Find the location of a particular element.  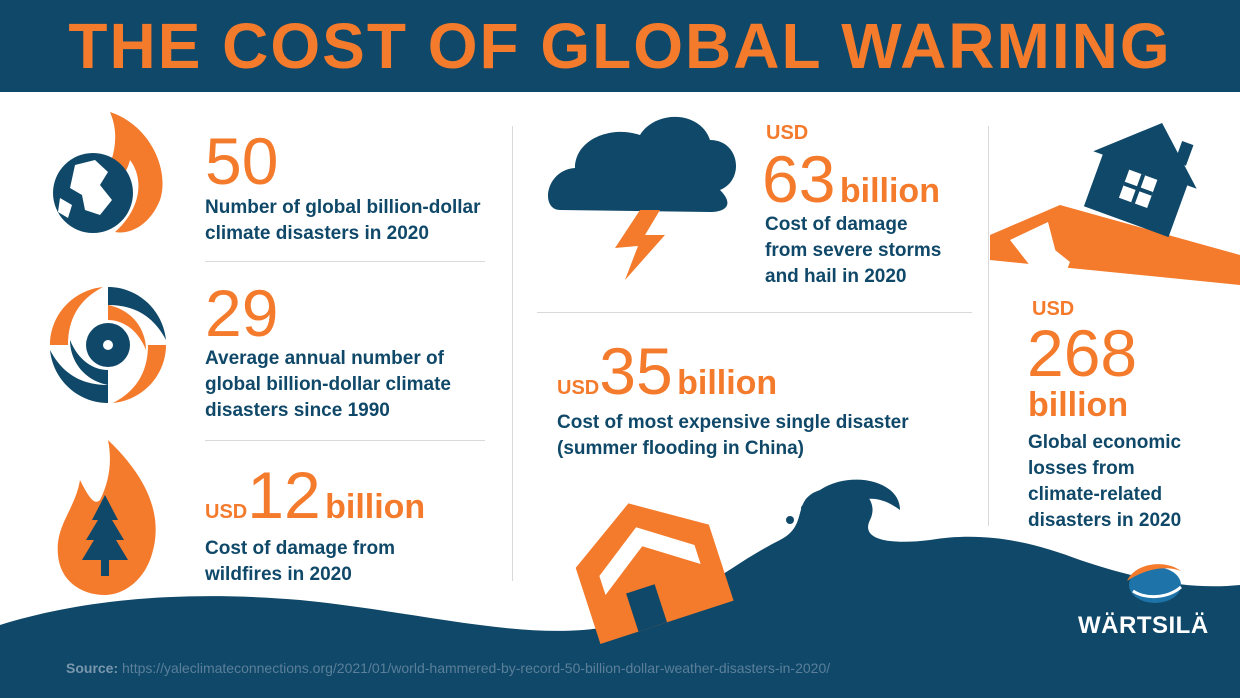

description-line: from severe storms is located at coordinates (853, 250).